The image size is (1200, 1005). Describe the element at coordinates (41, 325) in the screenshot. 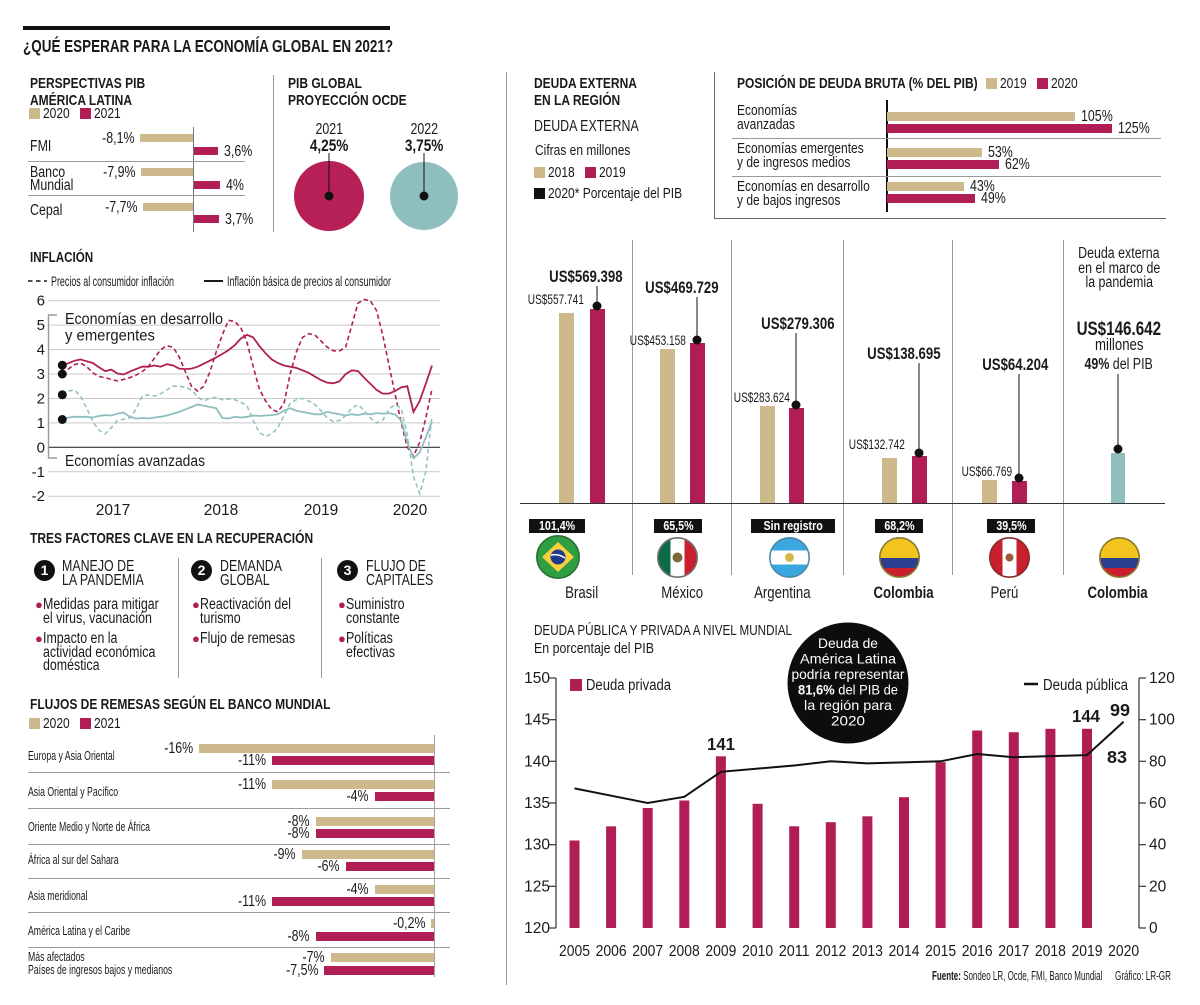

I see `svg-text: 5` at that location.